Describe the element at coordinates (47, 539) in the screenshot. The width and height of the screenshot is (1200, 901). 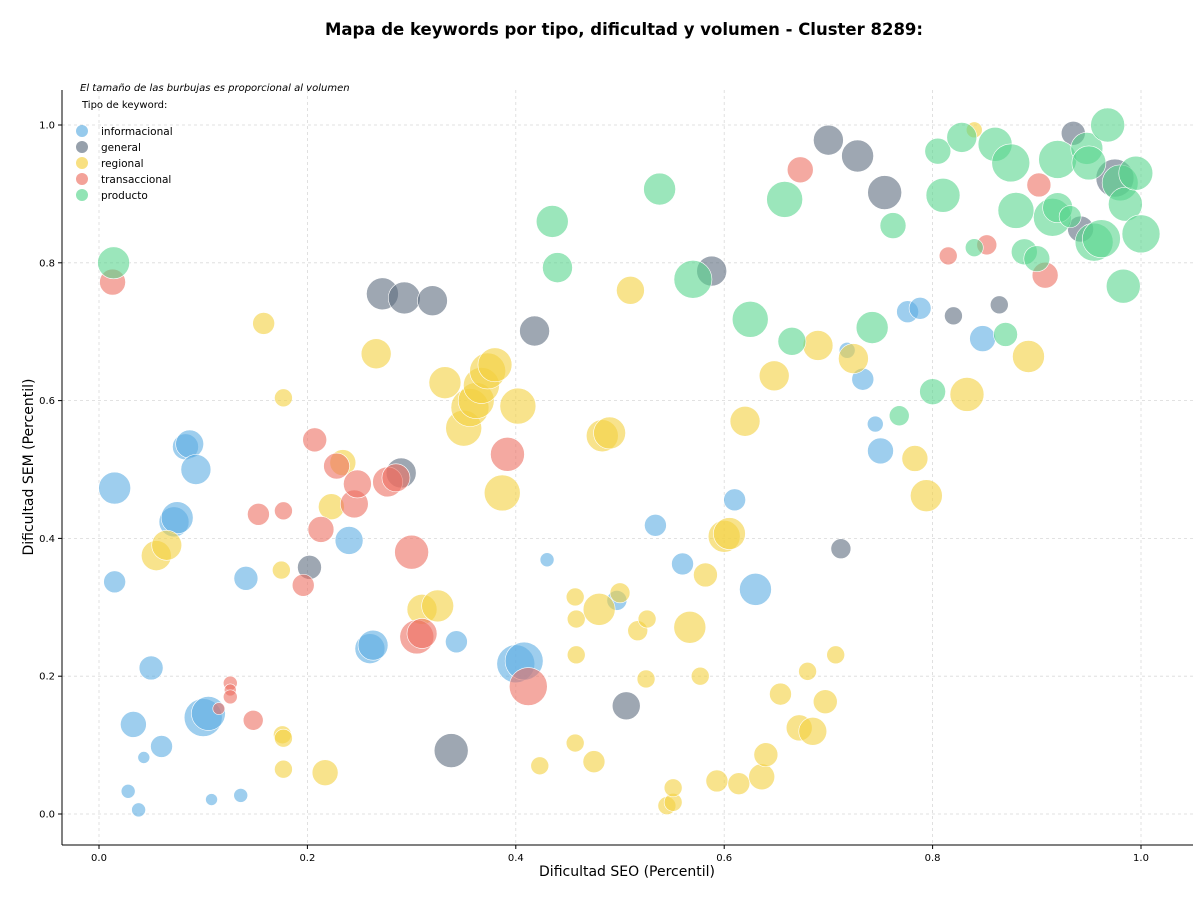
I see `y-tick-label: 0.4` at that location.